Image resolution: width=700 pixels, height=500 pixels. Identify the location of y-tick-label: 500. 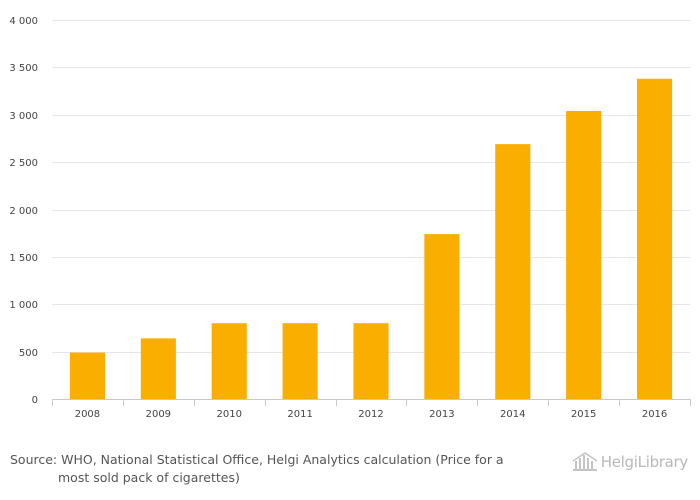
(28, 353).